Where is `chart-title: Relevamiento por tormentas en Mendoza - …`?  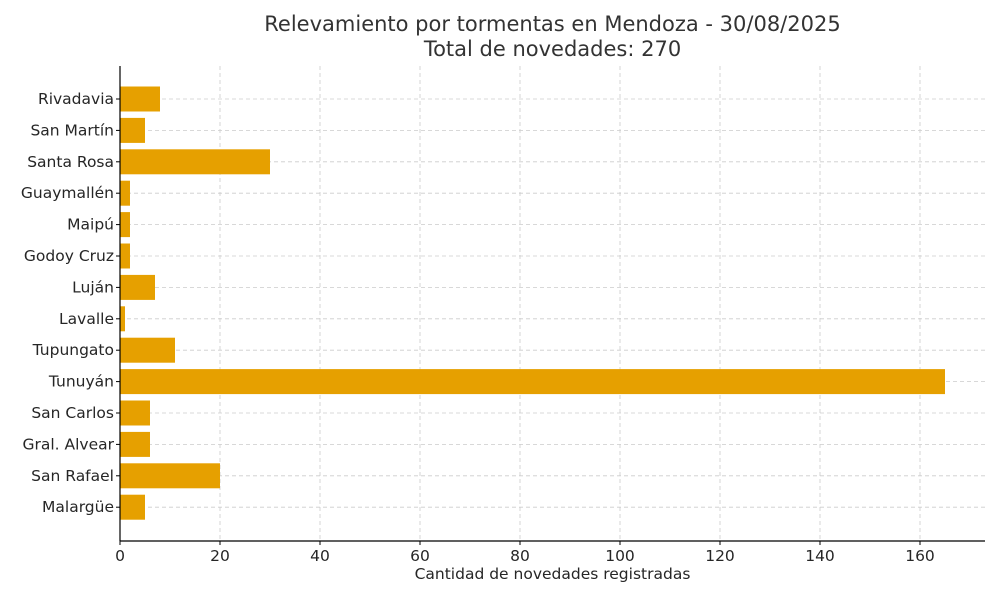
chart-title: Relevamiento por tormentas en Mendoza - … is located at coordinates (552, 24).